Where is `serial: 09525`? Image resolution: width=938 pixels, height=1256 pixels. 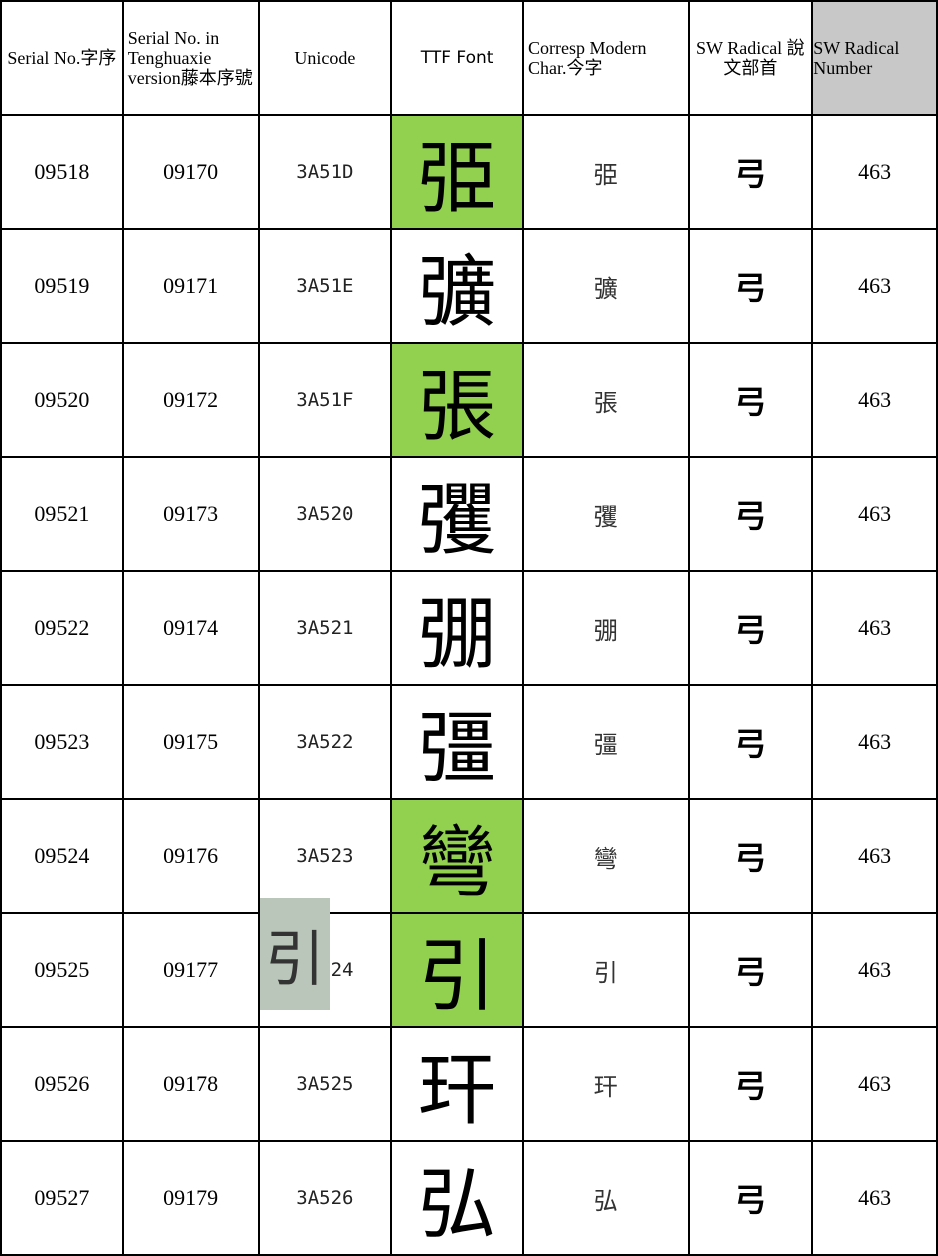 serial: 09525 is located at coordinates (62, 970).